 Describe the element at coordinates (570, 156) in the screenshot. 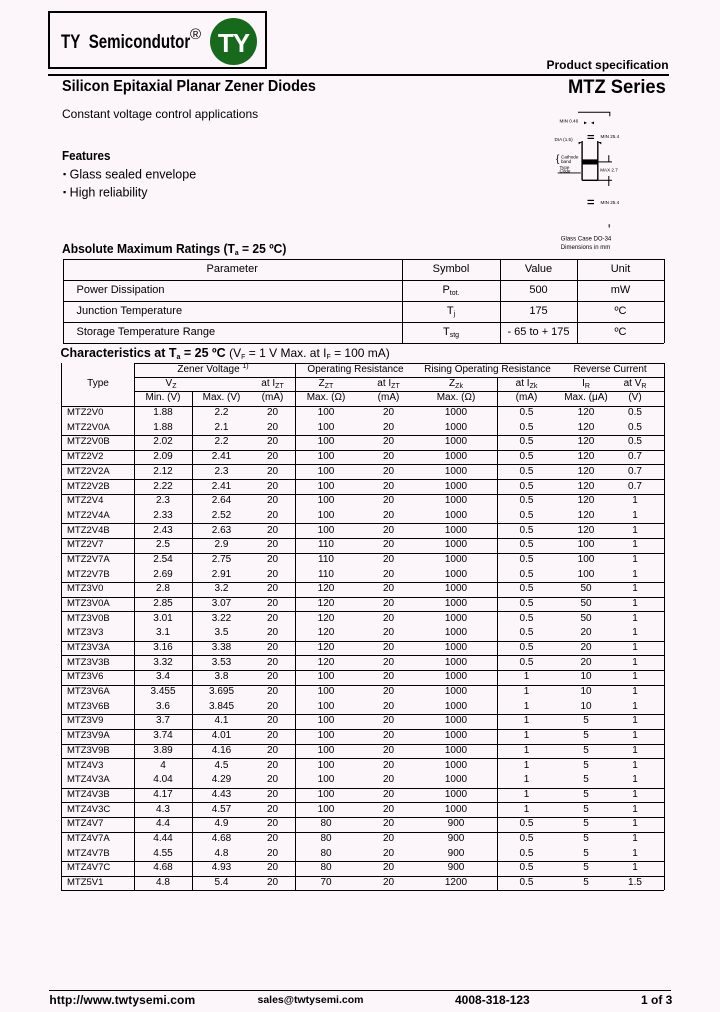

I see `svg-text: Cathode` at that location.